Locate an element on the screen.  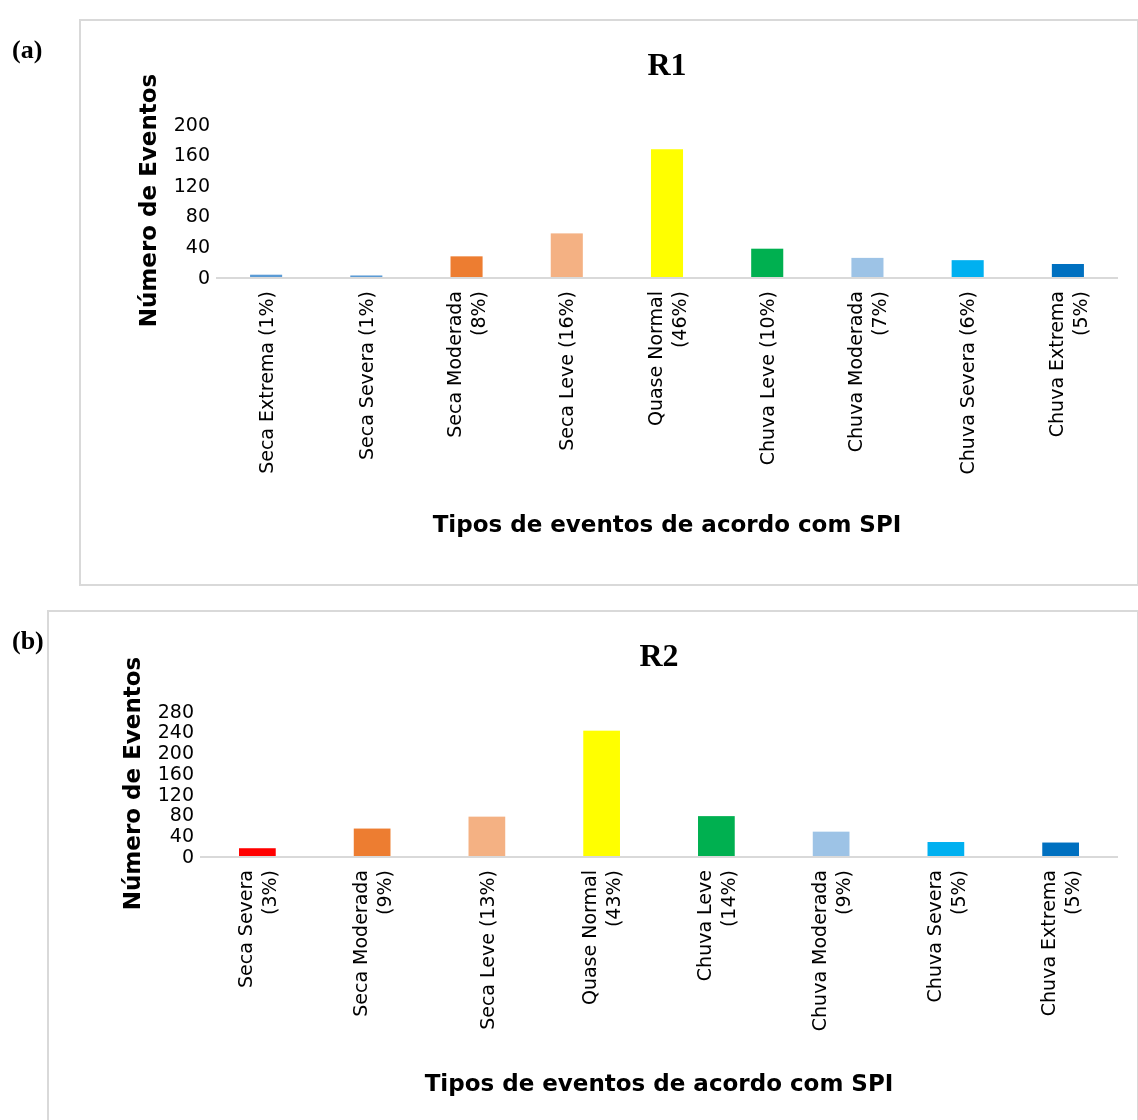
x-tick-label: Seca Moderada (9%) is located at coordinates (371, 943).